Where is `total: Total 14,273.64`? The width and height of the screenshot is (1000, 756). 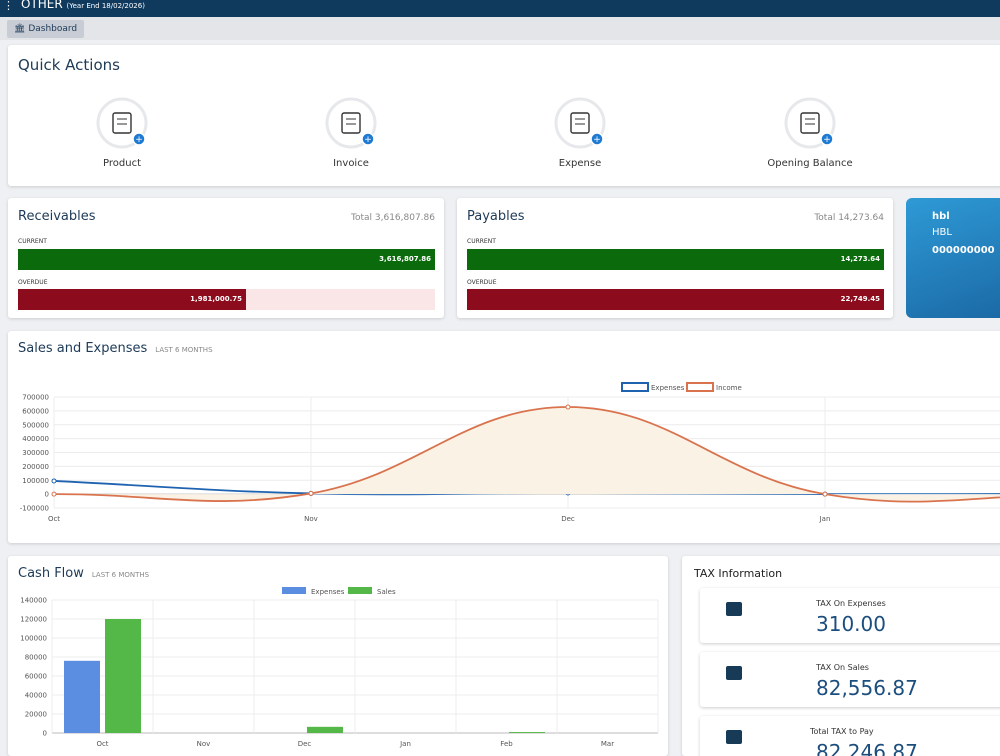 total: Total 14,273.64 is located at coordinates (849, 218).